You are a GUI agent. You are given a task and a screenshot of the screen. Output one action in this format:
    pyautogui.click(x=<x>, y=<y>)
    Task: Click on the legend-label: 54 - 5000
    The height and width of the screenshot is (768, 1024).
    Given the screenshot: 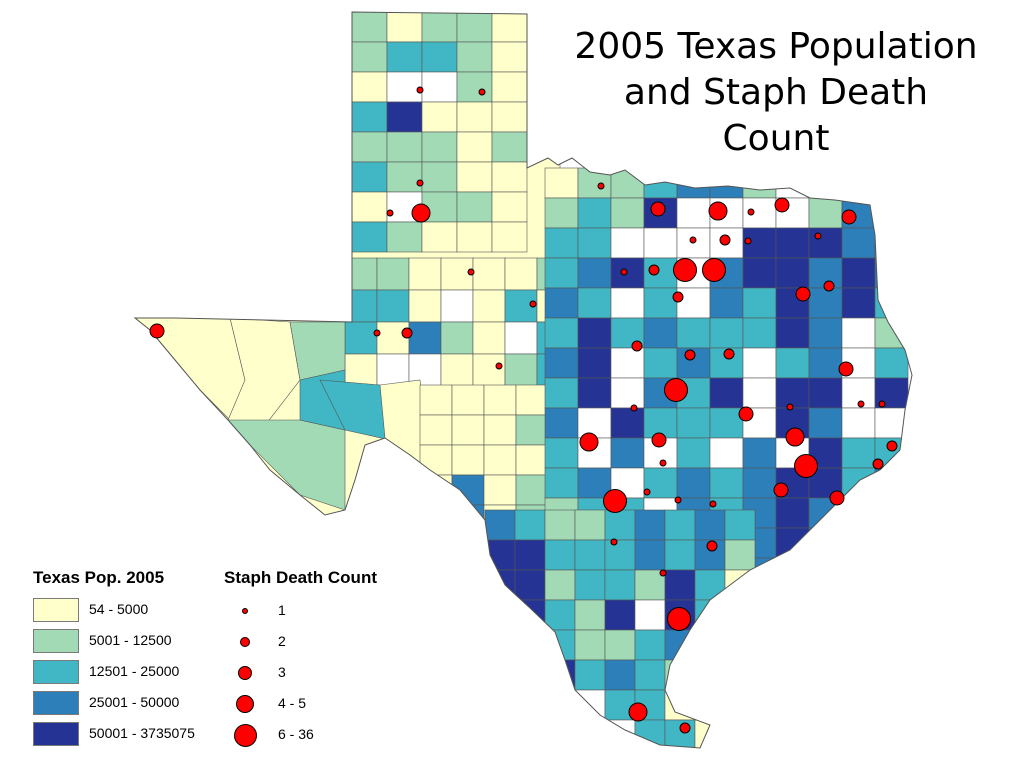 What is the action you would take?
    pyautogui.click(x=119, y=609)
    